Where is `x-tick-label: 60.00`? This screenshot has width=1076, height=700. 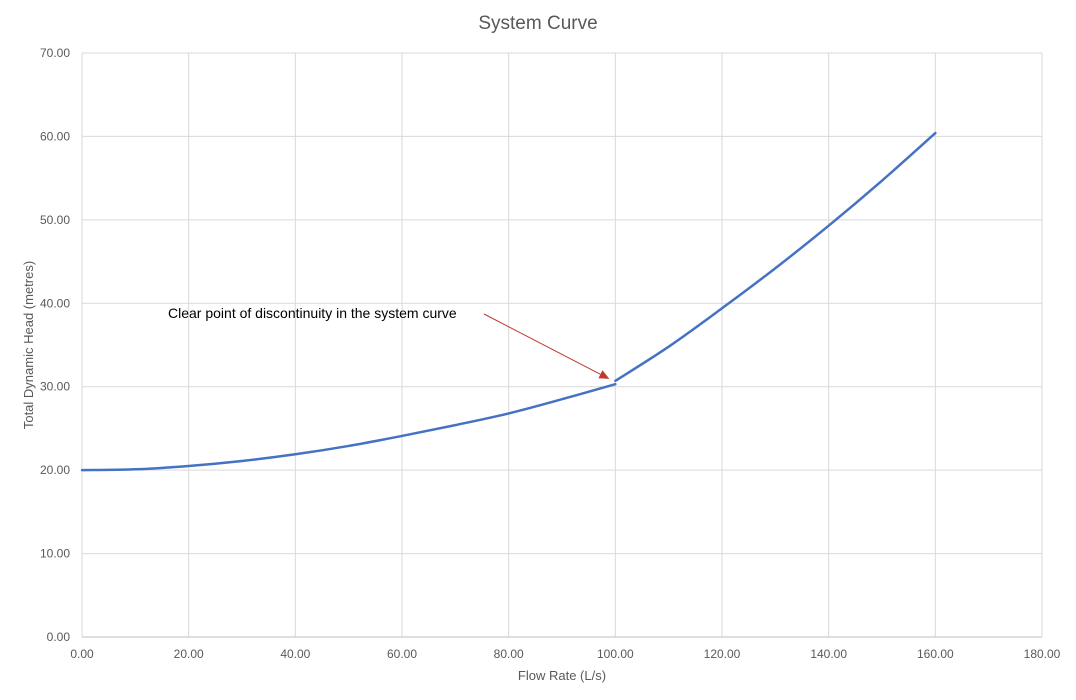 x-tick-label: 60.00 is located at coordinates (402, 654).